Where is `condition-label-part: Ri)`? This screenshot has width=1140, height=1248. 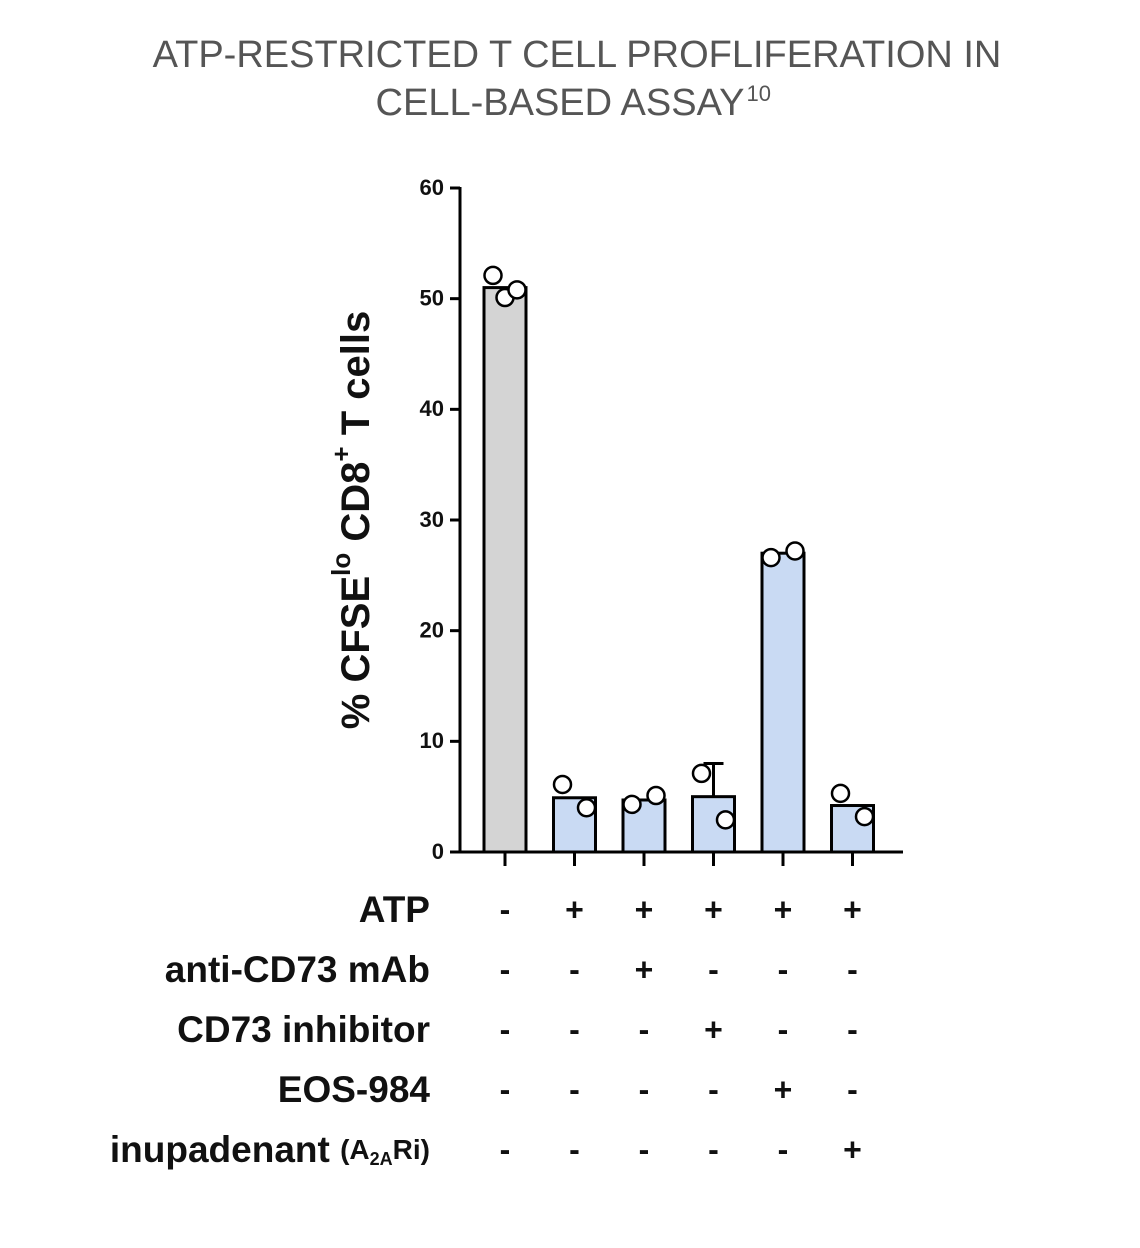 condition-label-part: Ri) is located at coordinates (411, 1149).